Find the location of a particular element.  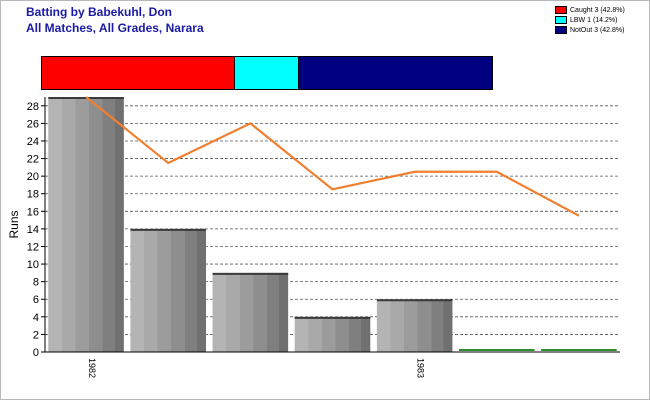

y-tick-label-10: 10 is located at coordinates (33, 265).